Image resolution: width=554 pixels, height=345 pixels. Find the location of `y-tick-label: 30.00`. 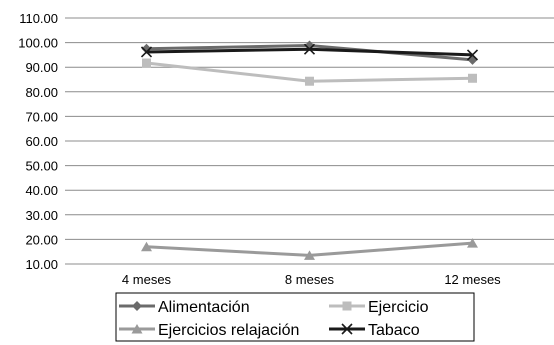

y-tick-label: 30.00 is located at coordinates (41, 215).